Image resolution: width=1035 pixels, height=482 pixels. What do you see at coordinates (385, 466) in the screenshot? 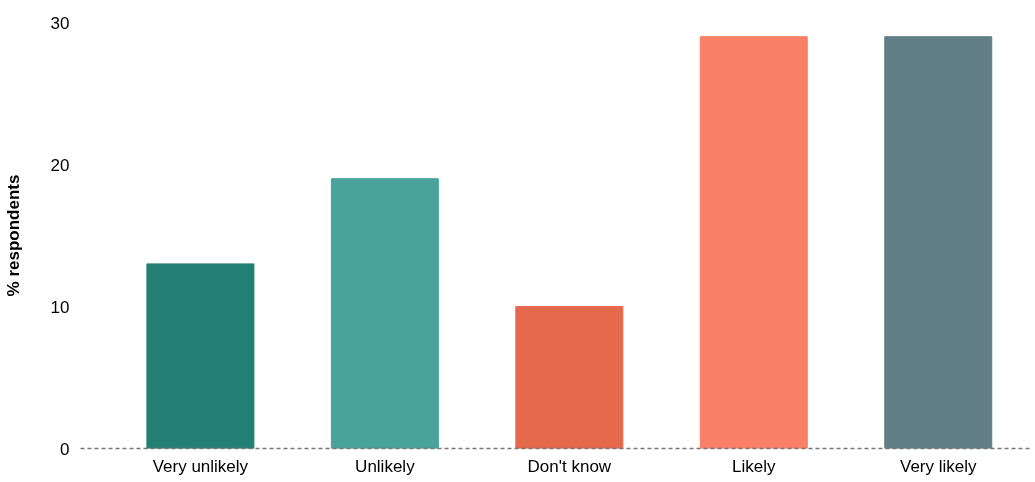
I see `x-tick-label: Unlikely` at bounding box center [385, 466].